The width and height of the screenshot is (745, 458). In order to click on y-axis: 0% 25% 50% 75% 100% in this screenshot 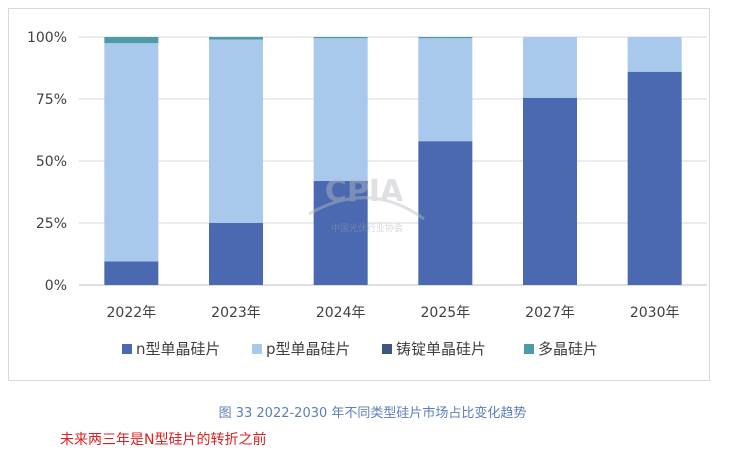, I will do `click(47, 162)`.